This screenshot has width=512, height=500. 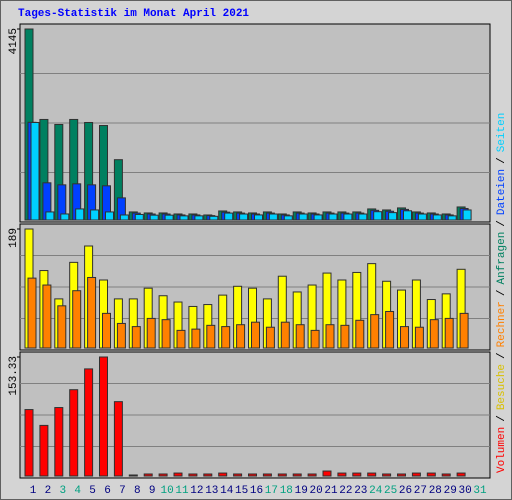 I want to click on y-tick-label: 153.33, so click(x=14, y=376).